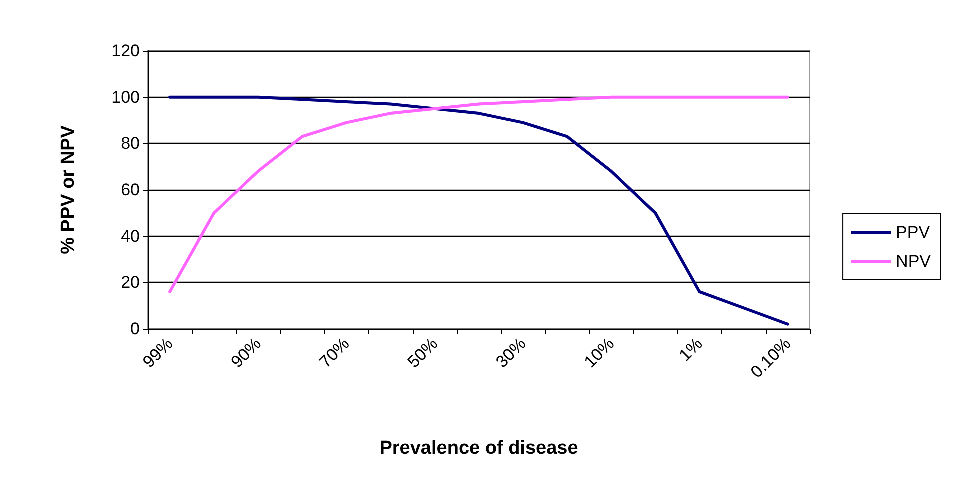  Describe the element at coordinates (158, 353) in the screenshot. I see `x-tick-label: 99%` at that location.